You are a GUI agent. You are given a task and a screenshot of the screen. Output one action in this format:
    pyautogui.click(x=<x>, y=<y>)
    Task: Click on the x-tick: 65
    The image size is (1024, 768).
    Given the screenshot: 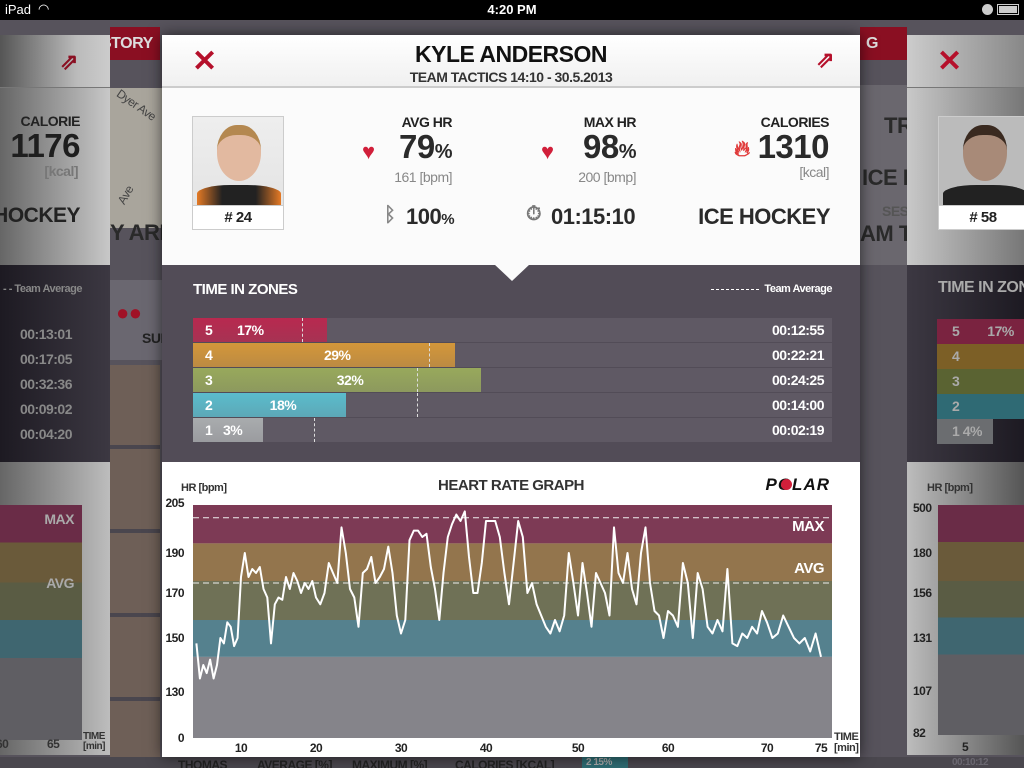 What is the action you would take?
    pyautogui.click(x=53, y=744)
    